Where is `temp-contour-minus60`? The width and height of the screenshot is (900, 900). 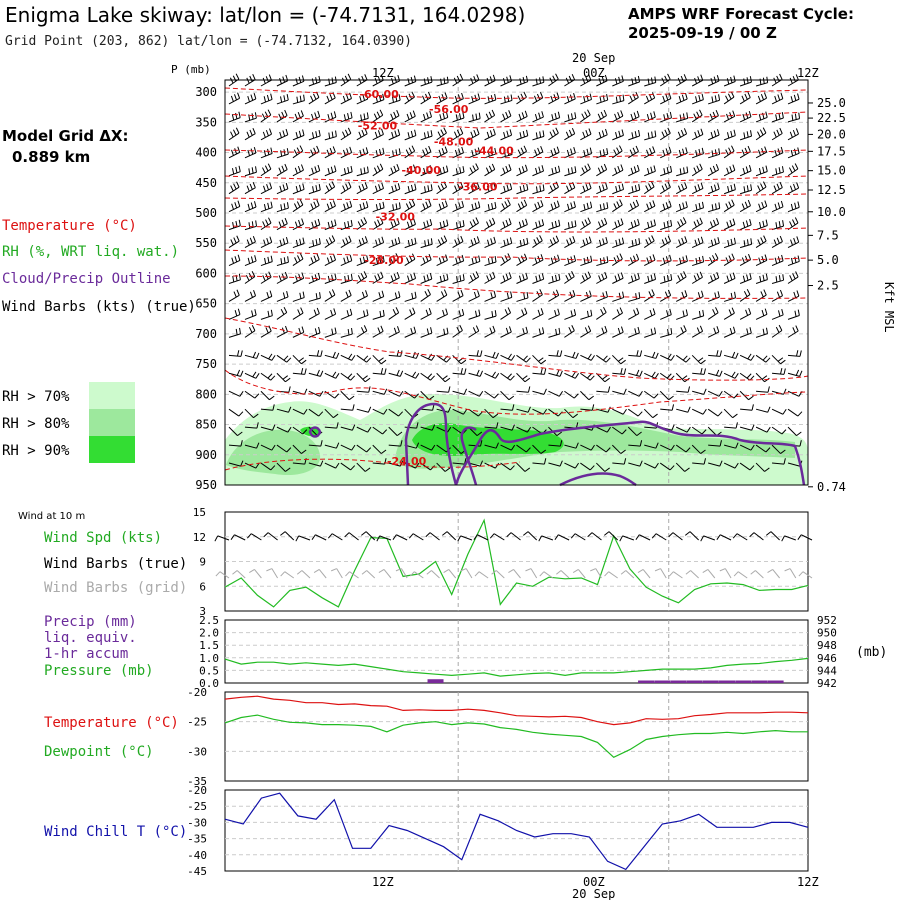 temp-contour-minus60 is located at coordinates (516, 93).